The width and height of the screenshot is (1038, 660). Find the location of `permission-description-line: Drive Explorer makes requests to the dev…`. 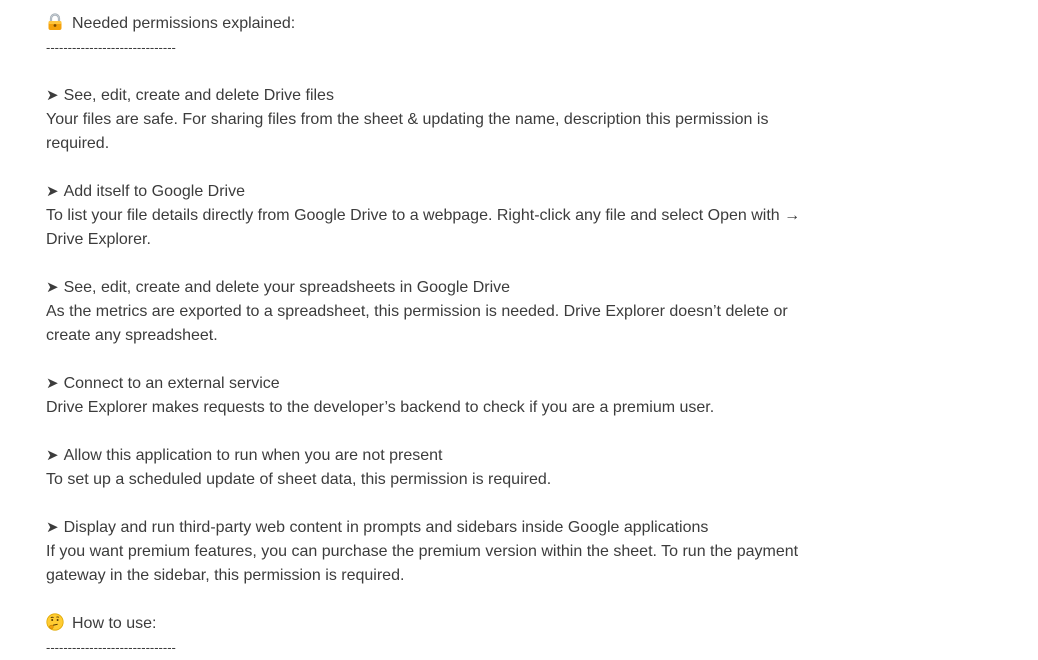

permission-description-line: Drive Explorer makes requests to the dev… is located at coordinates (380, 407).